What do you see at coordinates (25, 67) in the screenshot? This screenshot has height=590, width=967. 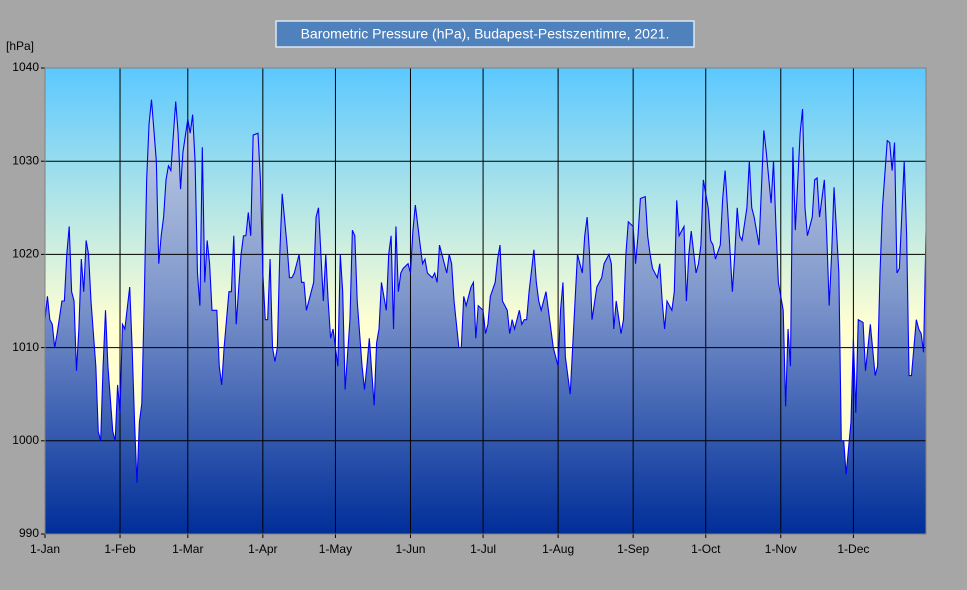 I see `y-tick-label: 1040` at bounding box center [25, 67].